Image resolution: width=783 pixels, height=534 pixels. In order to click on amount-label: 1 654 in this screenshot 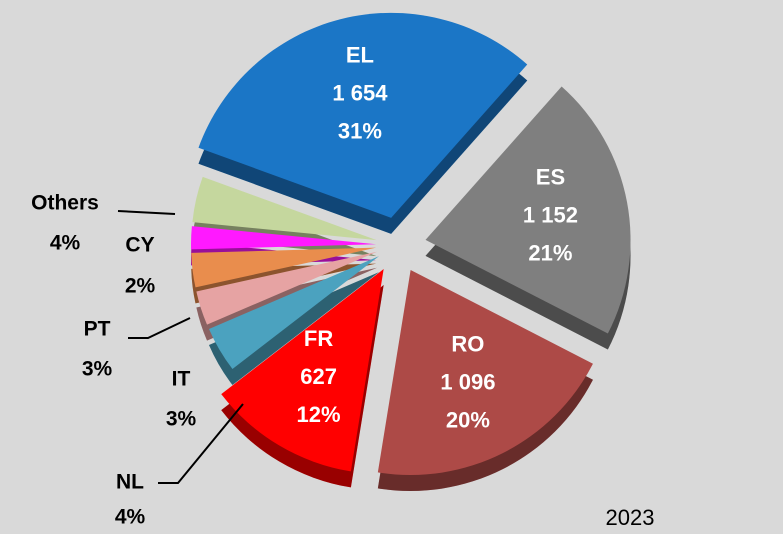, I will do `click(360, 92)`.